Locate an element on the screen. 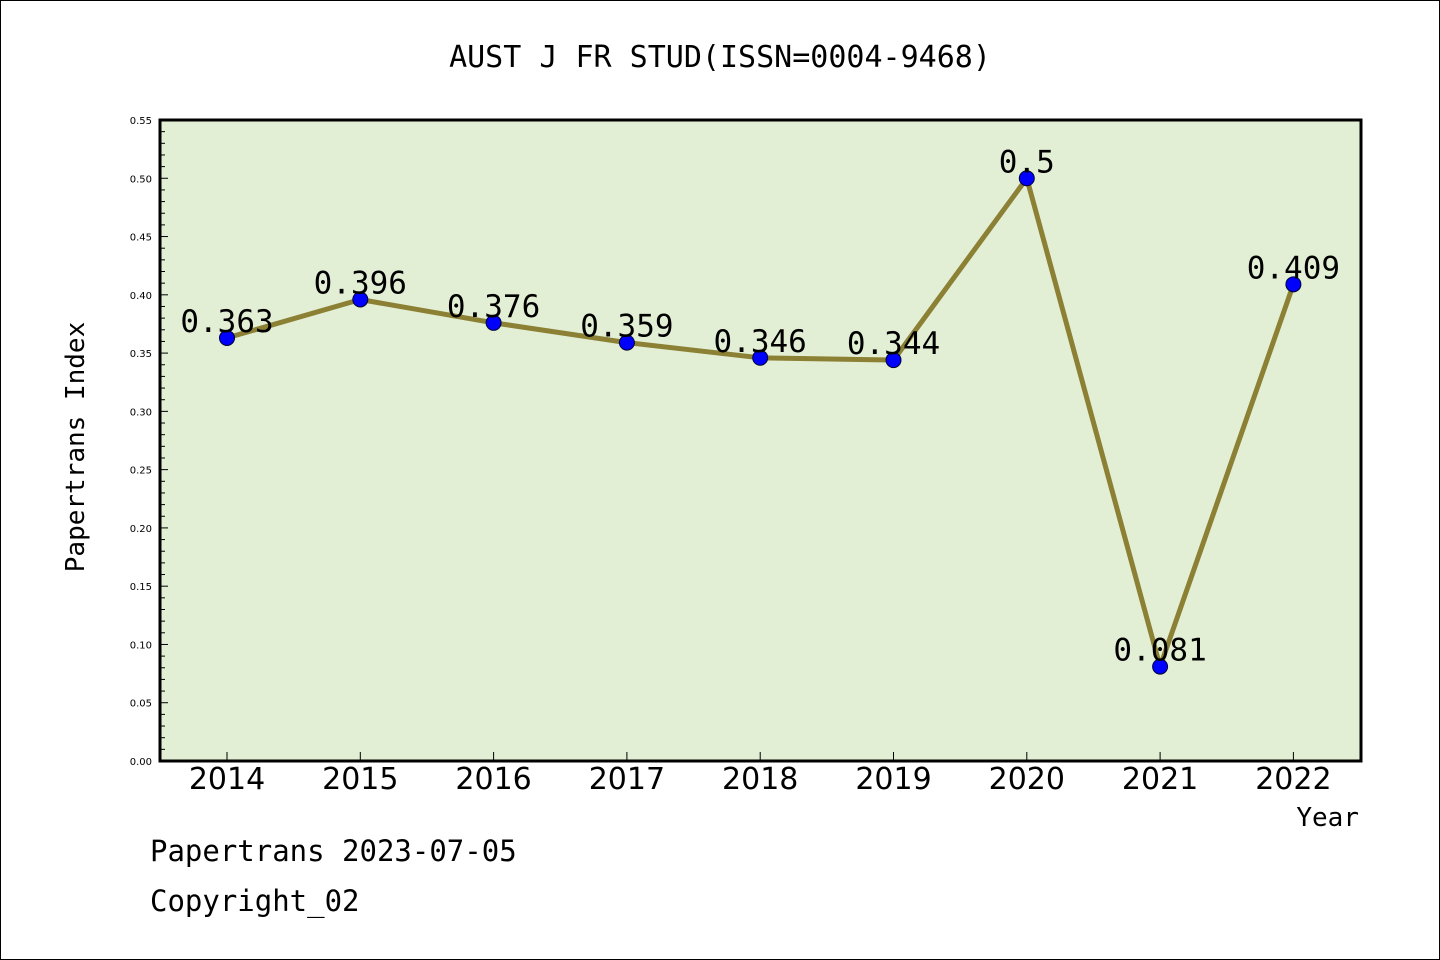 Image resolution: width=1440 pixels, height=960 pixels. y-tick-label: 0.25 is located at coordinates (141, 471).